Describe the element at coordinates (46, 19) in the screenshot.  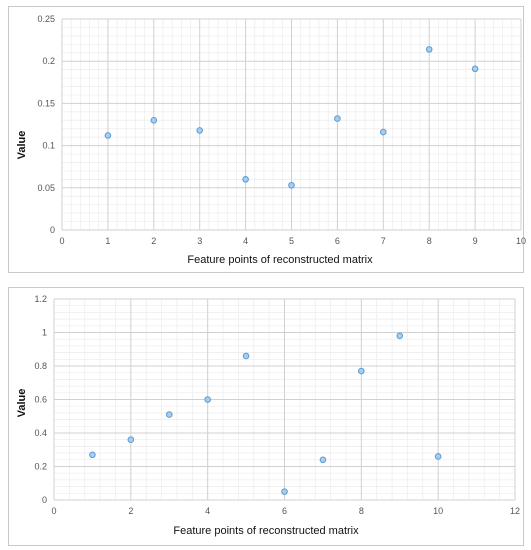
I see `y-tick-label: 0.25` at that location.